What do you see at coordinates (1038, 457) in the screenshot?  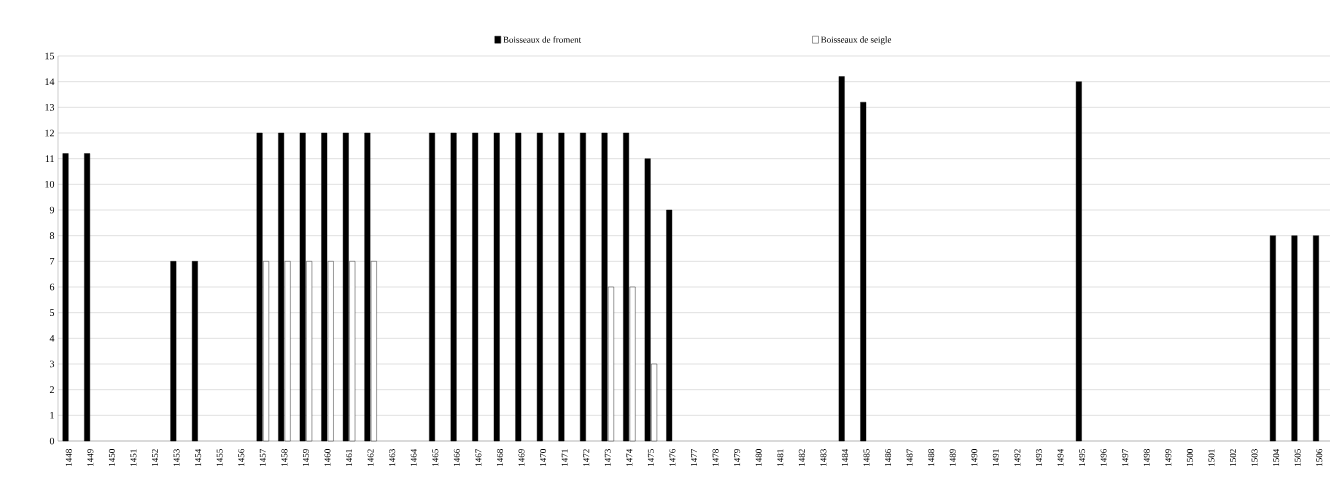 I see `x-tick-label: 1493` at bounding box center [1038, 457].